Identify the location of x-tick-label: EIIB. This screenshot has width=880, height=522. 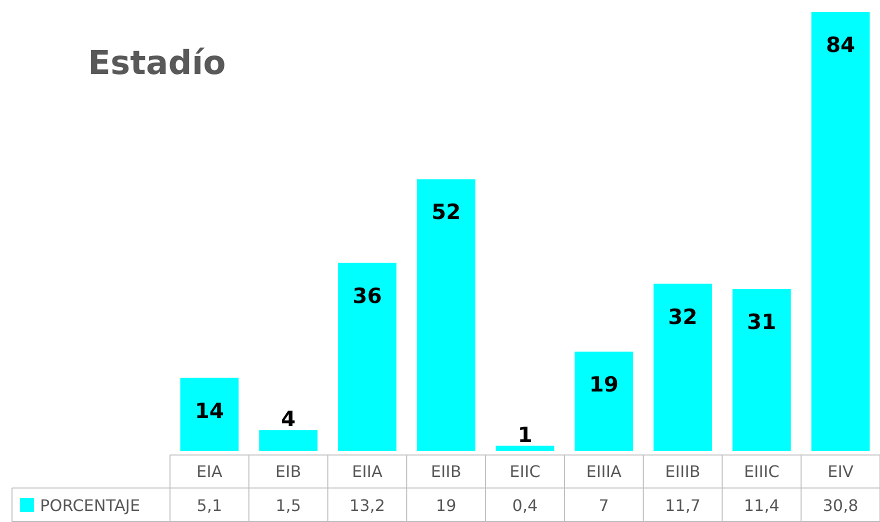
(446, 471).